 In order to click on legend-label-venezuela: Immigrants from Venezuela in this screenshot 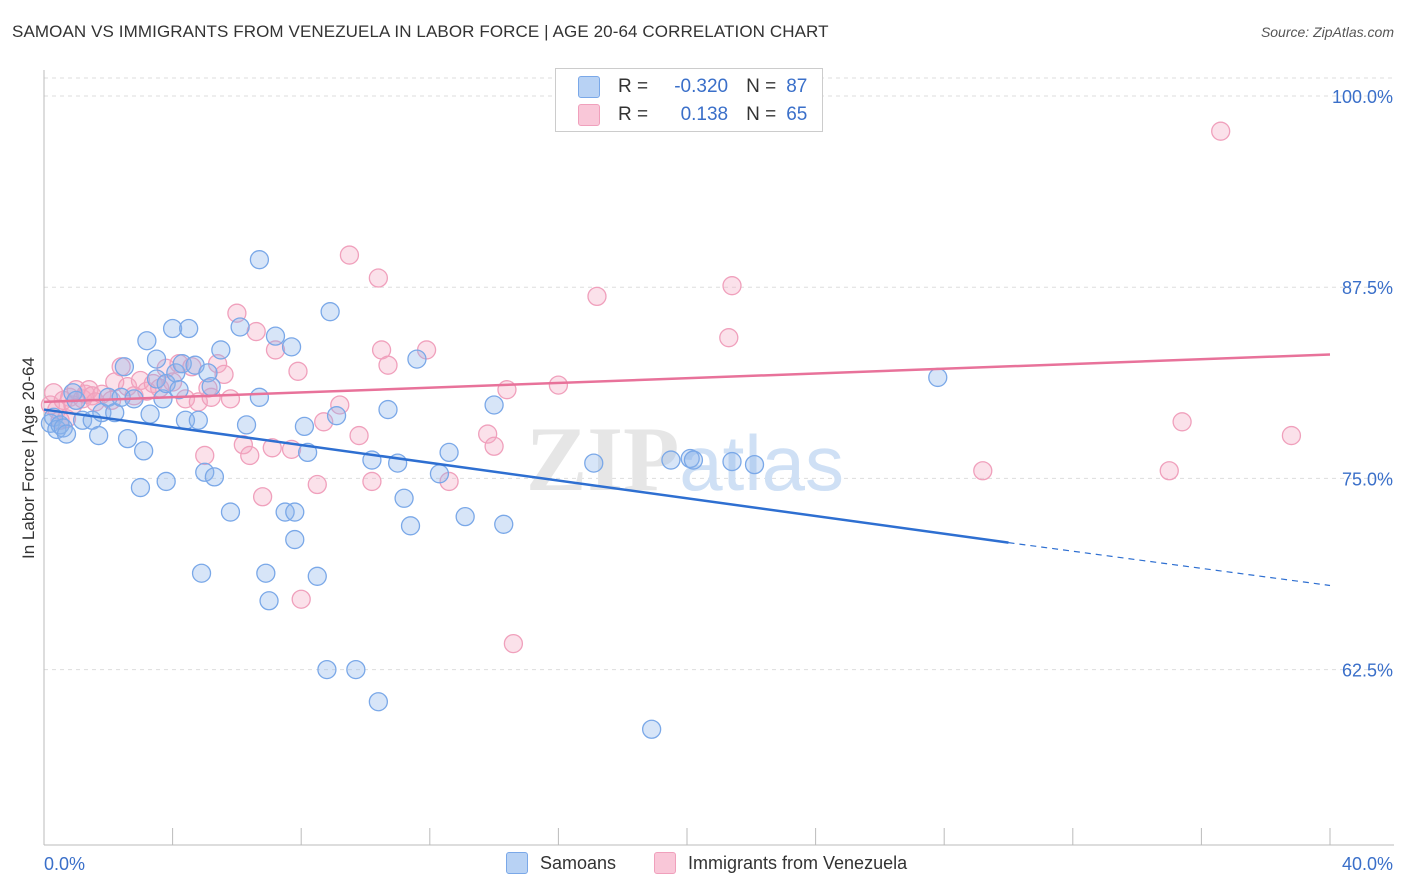, I will do `click(798, 862)`.